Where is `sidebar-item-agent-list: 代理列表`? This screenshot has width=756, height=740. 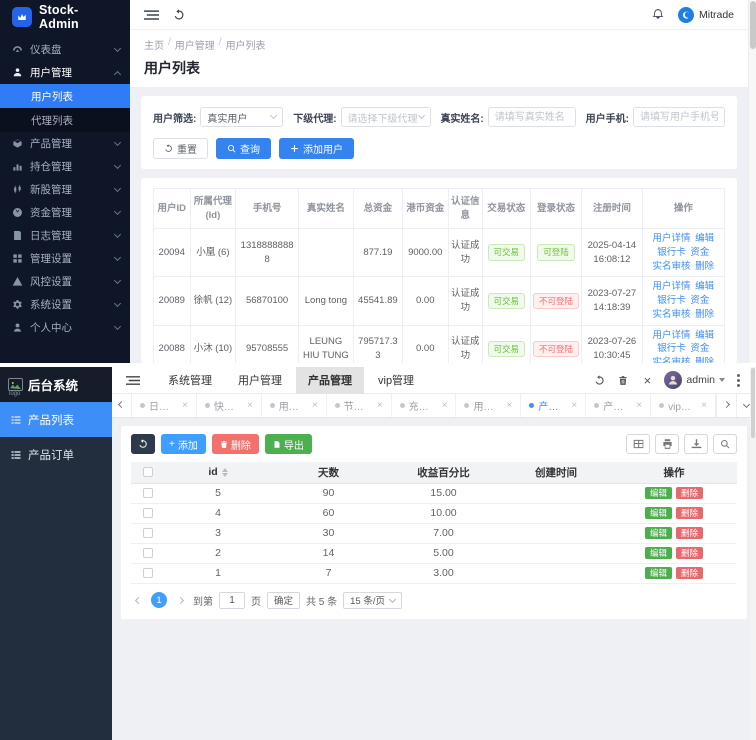
sidebar-item-agent-list: 代理列表 is located at coordinates (65, 120).